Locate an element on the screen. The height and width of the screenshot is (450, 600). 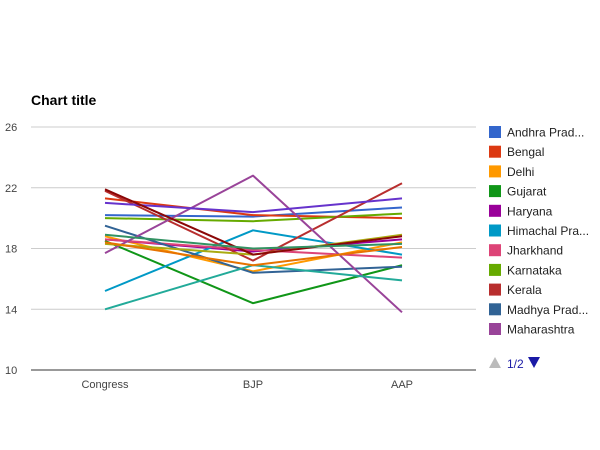
y-tick-label: 22 is located at coordinates (11, 189).